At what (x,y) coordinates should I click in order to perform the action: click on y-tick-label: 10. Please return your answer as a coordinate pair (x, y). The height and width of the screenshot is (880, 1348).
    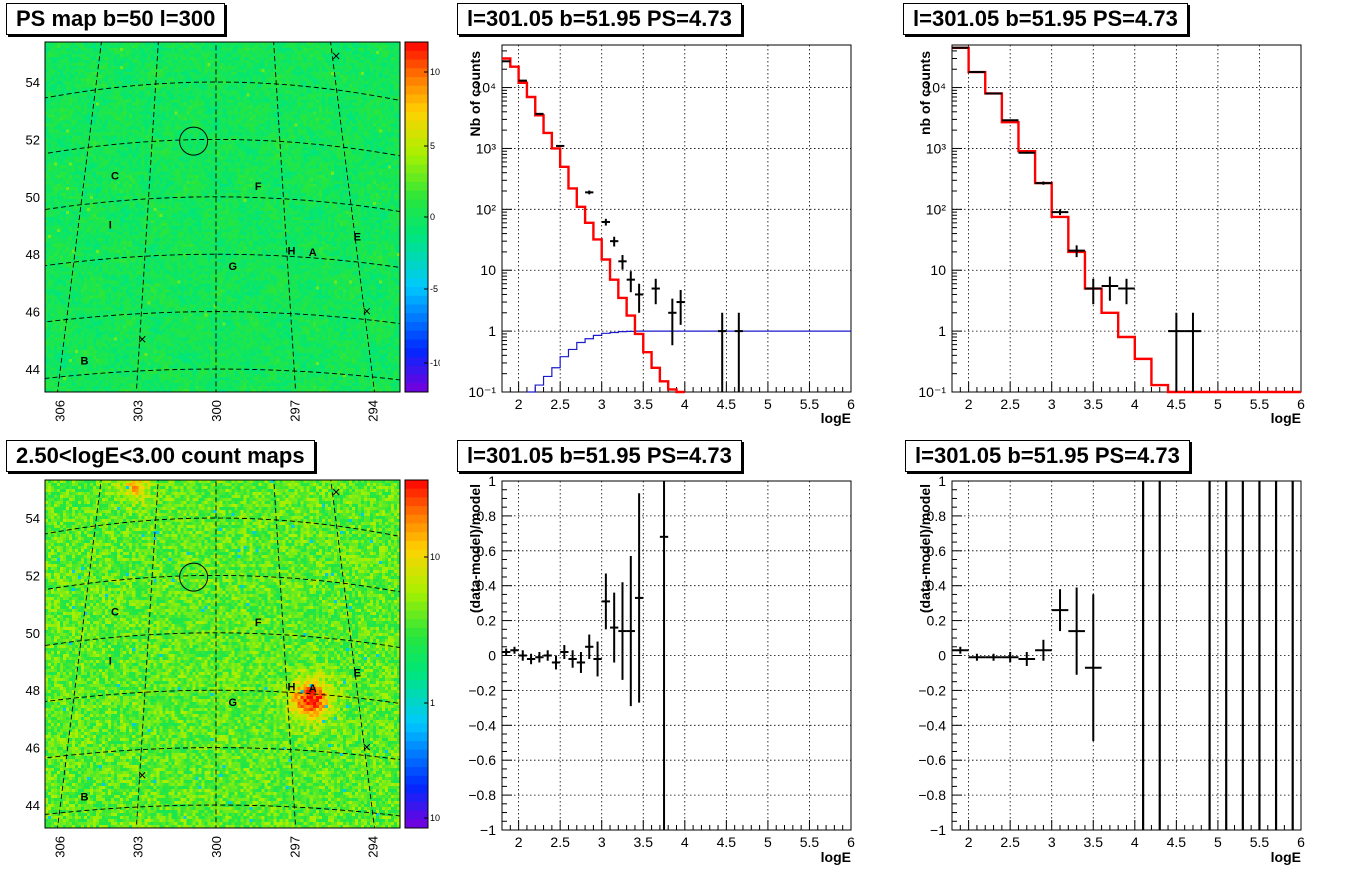
    Looking at the image, I should click on (488, 270).